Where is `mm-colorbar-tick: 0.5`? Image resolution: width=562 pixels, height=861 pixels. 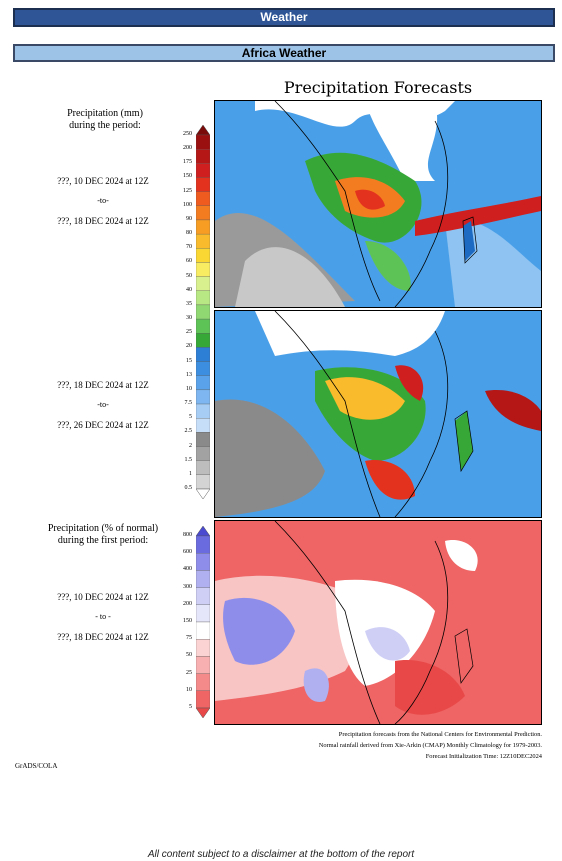 mm-colorbar-tick: 0.5 is located at coordinates (188, 488).